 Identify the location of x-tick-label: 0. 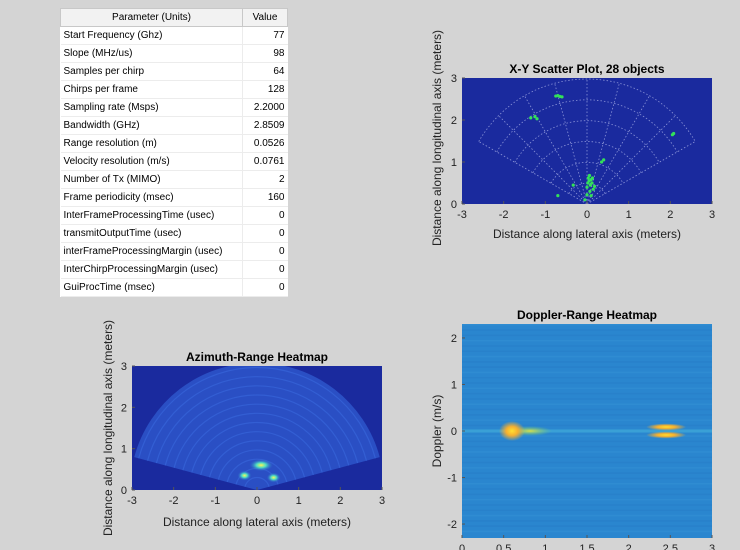
(587, 215).